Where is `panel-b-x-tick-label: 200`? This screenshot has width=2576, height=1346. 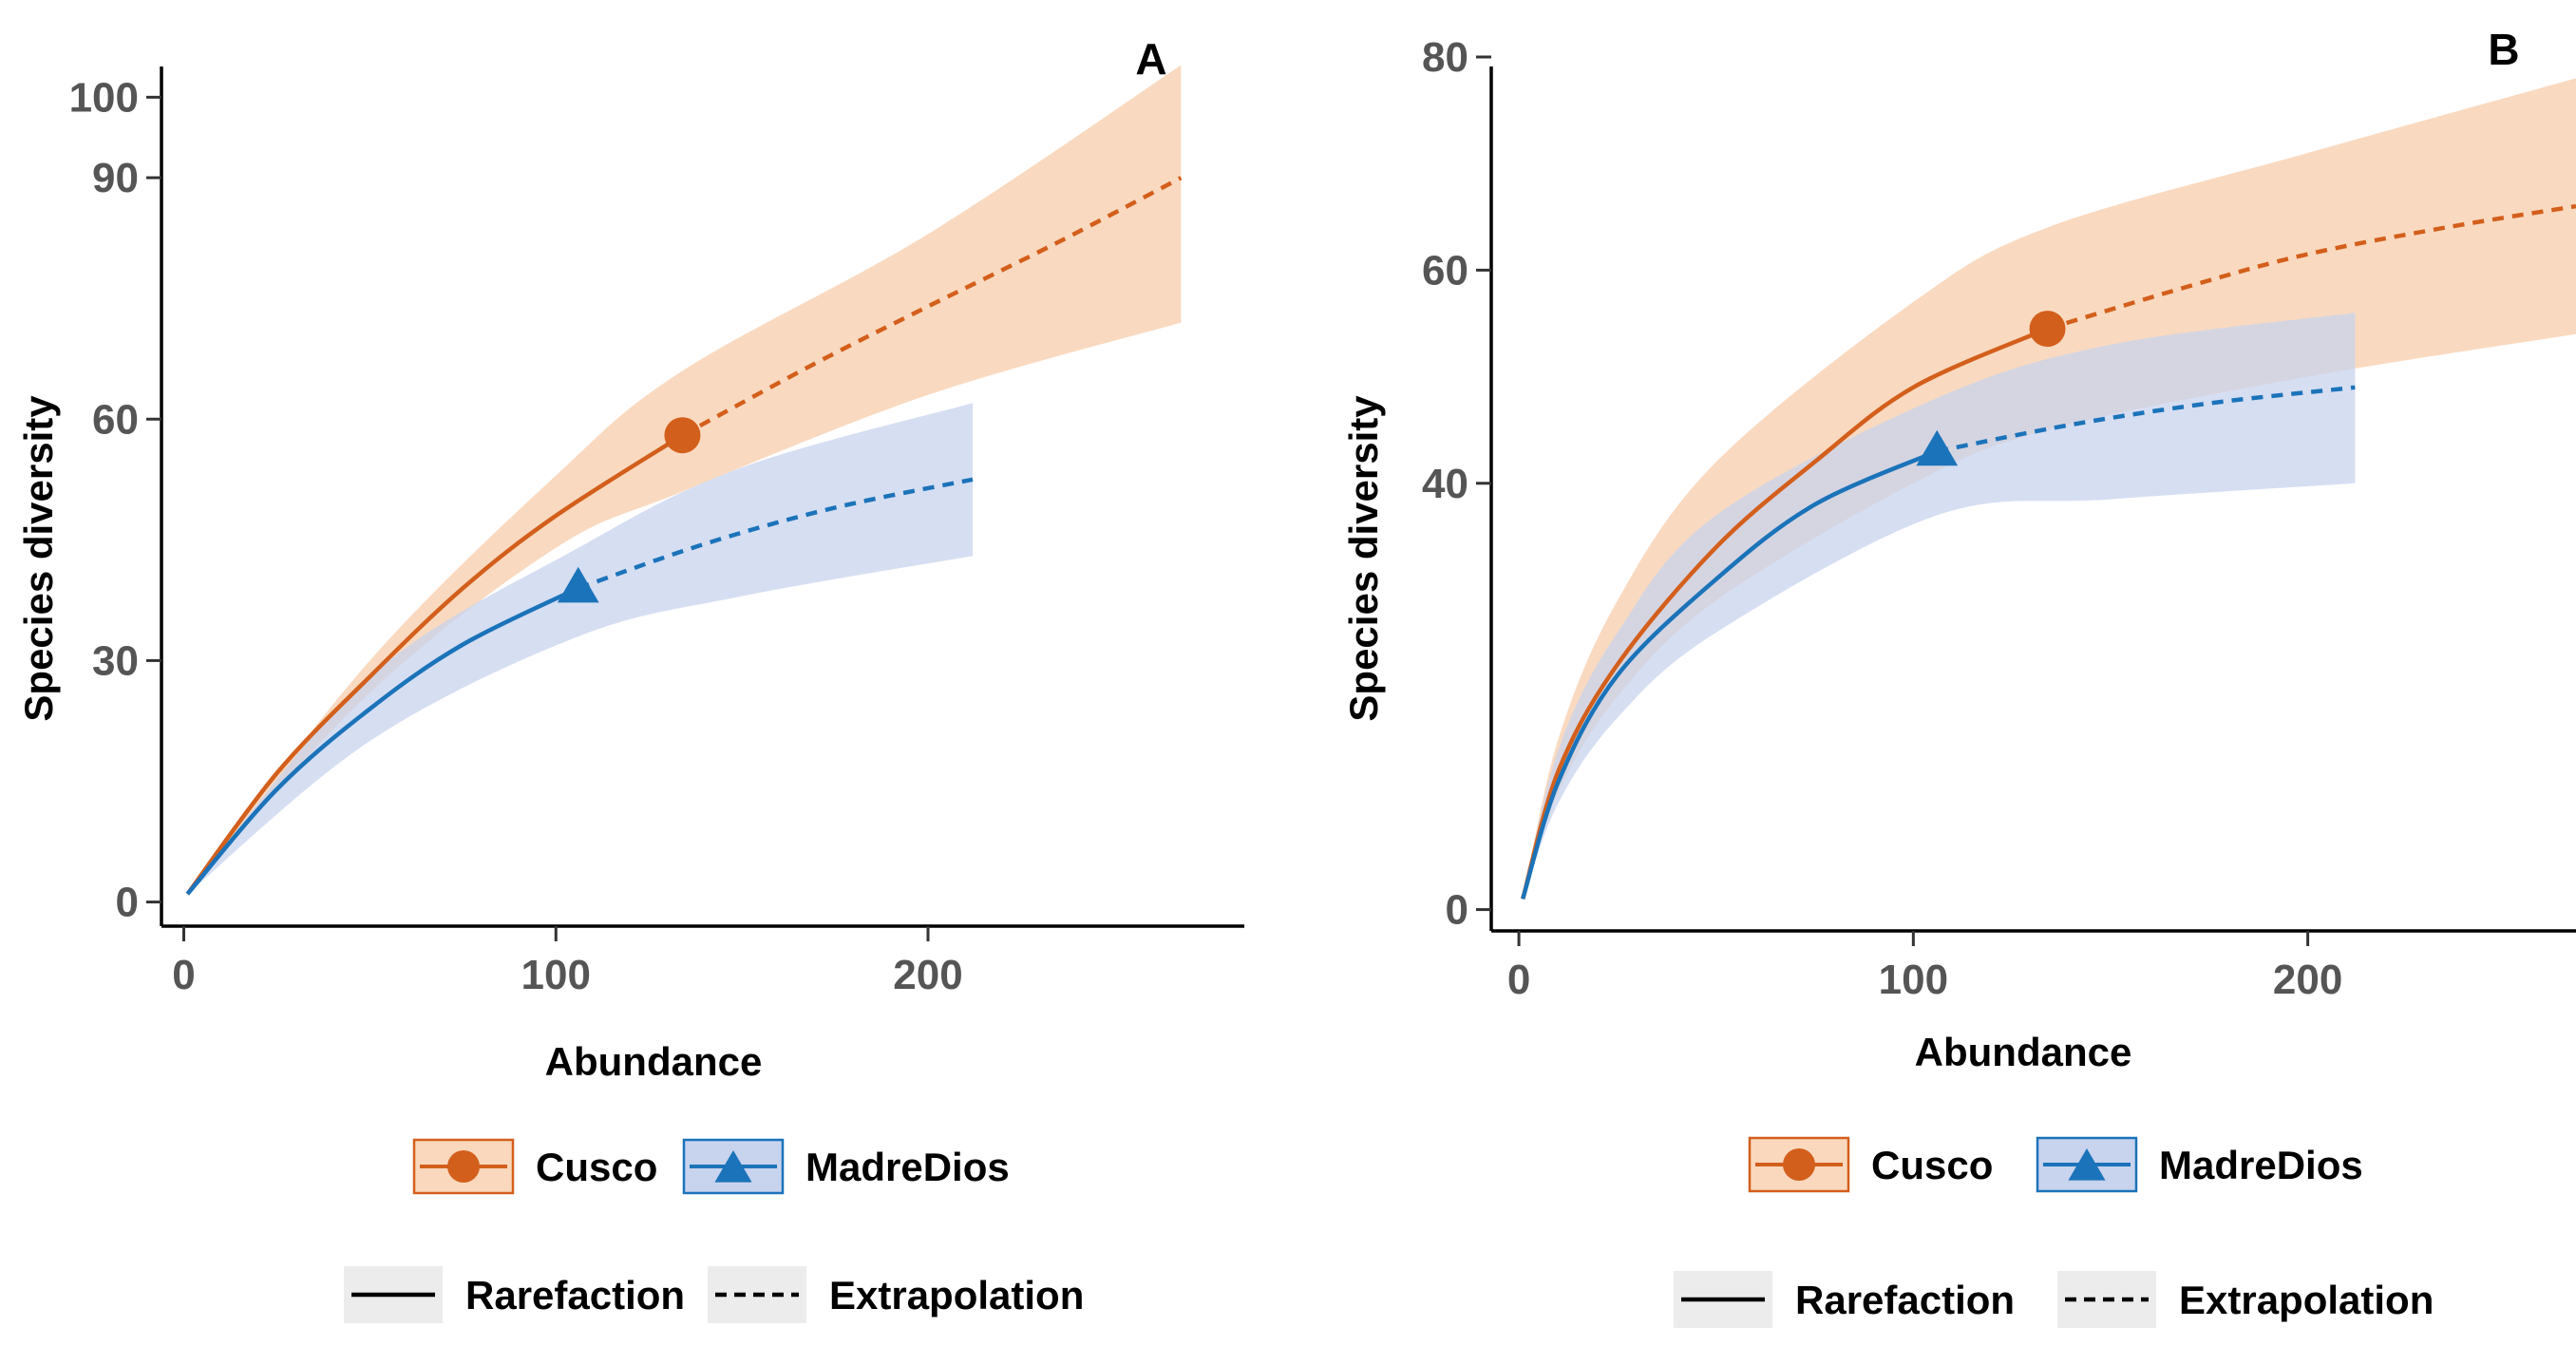 panel-b-x-tick-label: 200 is located at coordinates (2307, 980).